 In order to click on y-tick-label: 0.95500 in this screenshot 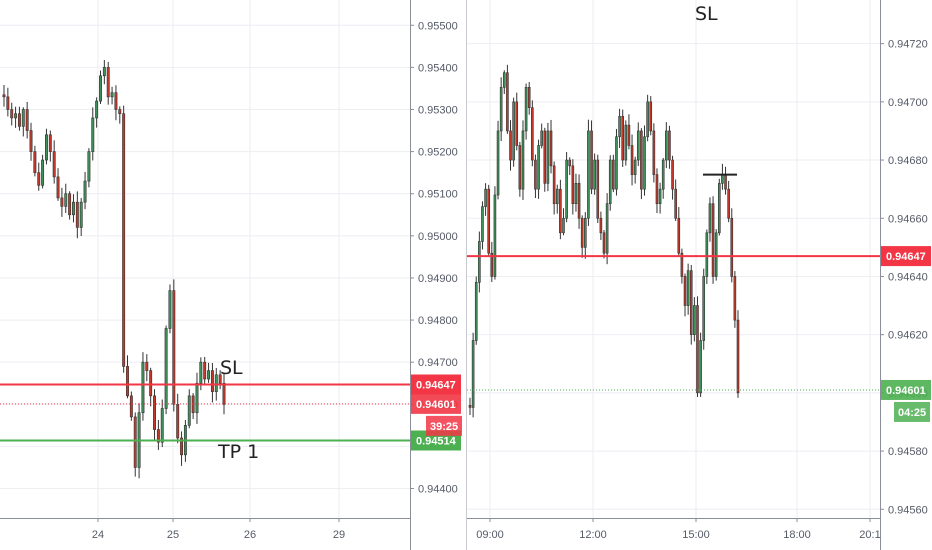, I will do `click(438, 26)`.